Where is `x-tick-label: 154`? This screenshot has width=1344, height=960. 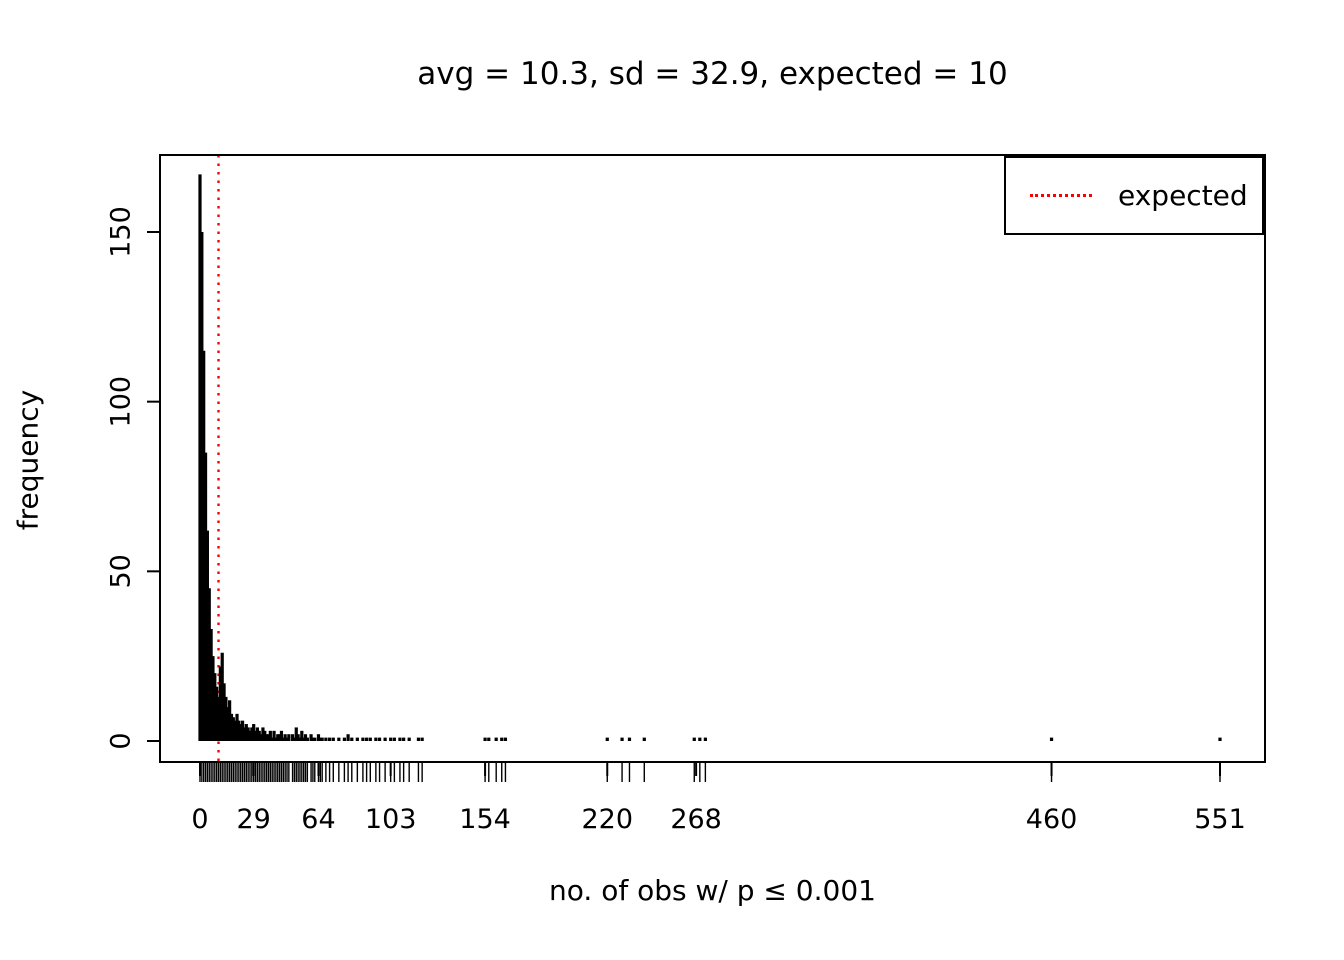
x-tick-label: 154 is located at coordinates (485, 819).